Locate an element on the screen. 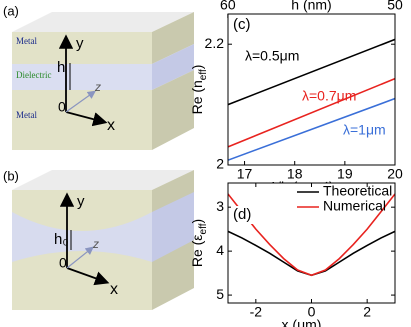 Image resolution: width=411 pixels, height=327 pixels. series-label: λ=0.5μm is located at coordinates (272, 56).